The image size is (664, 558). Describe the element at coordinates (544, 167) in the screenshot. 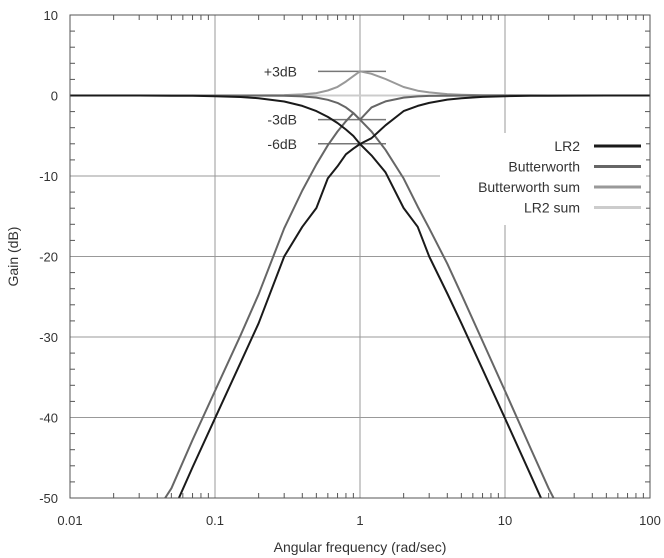

I see `legend-label: Butterworth` at that location.